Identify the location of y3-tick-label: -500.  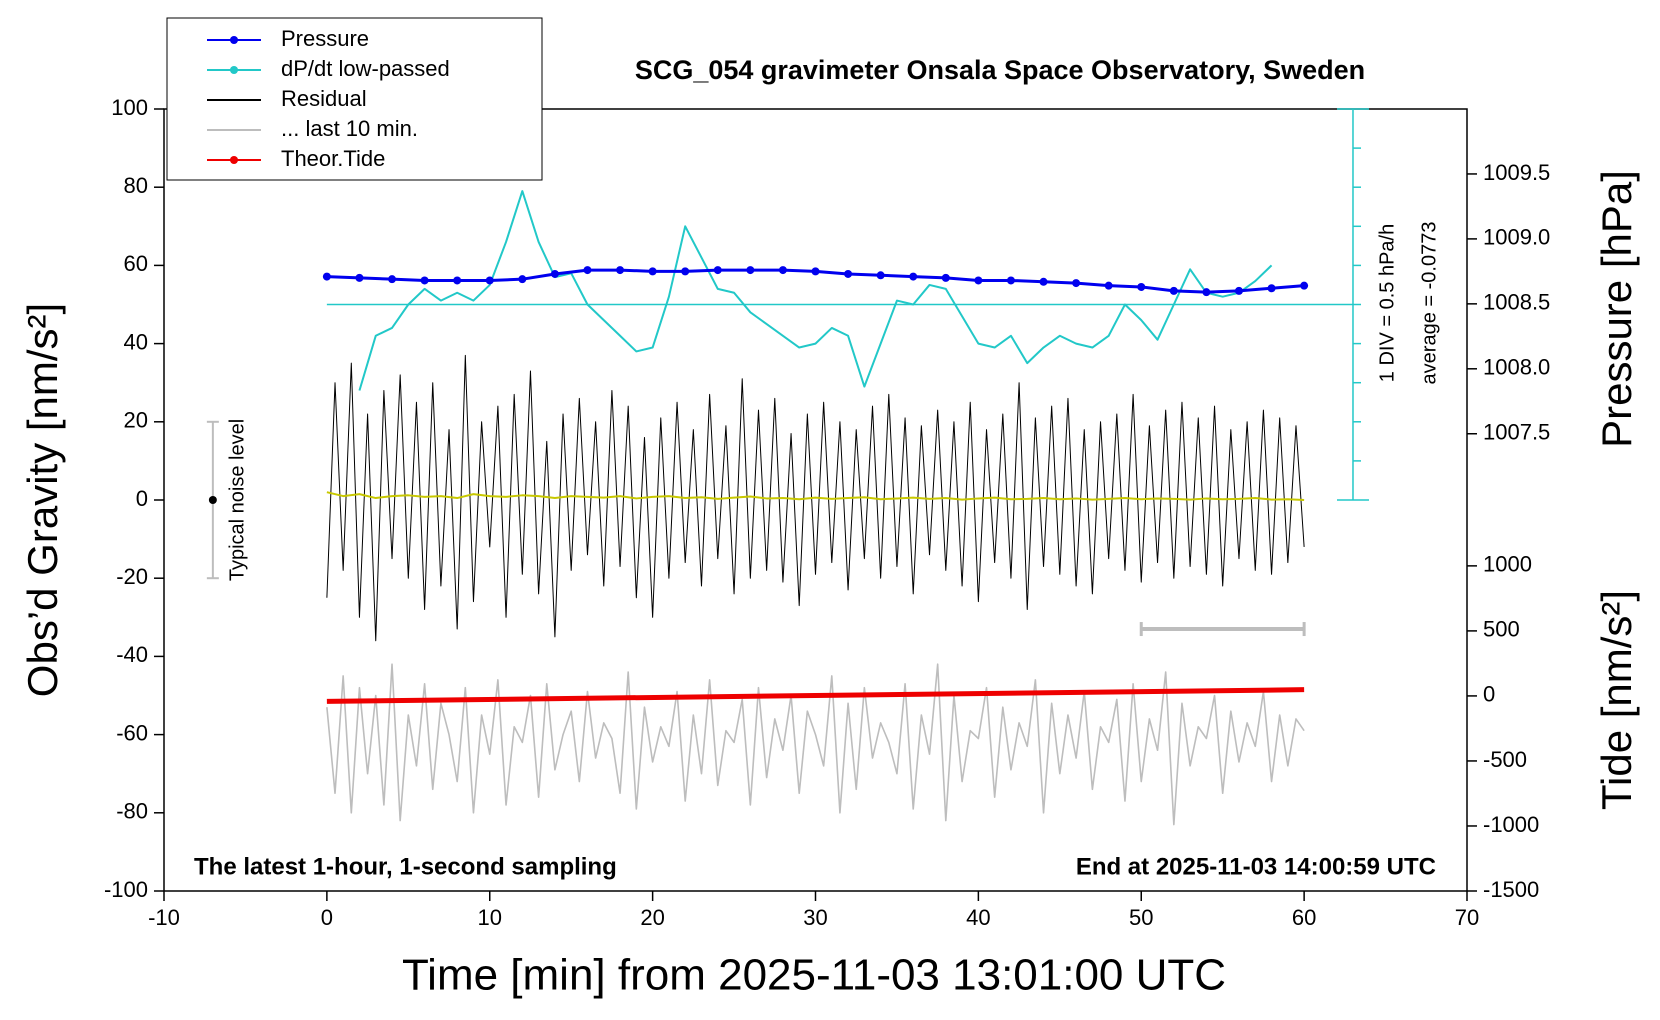
(1505, 759).